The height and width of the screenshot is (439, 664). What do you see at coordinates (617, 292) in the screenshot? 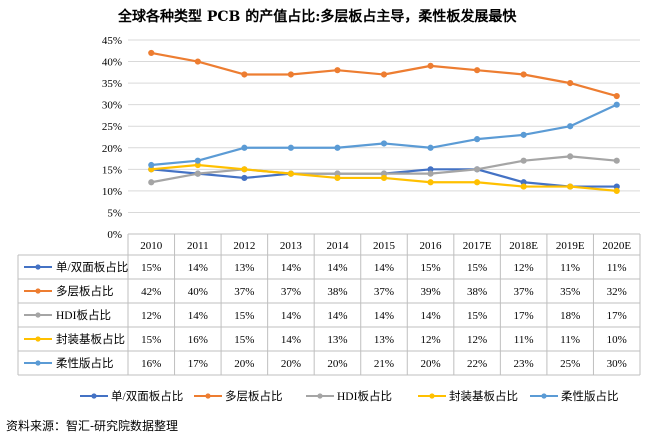
I see `data-label: 32%` at bounding box center [617, 292].